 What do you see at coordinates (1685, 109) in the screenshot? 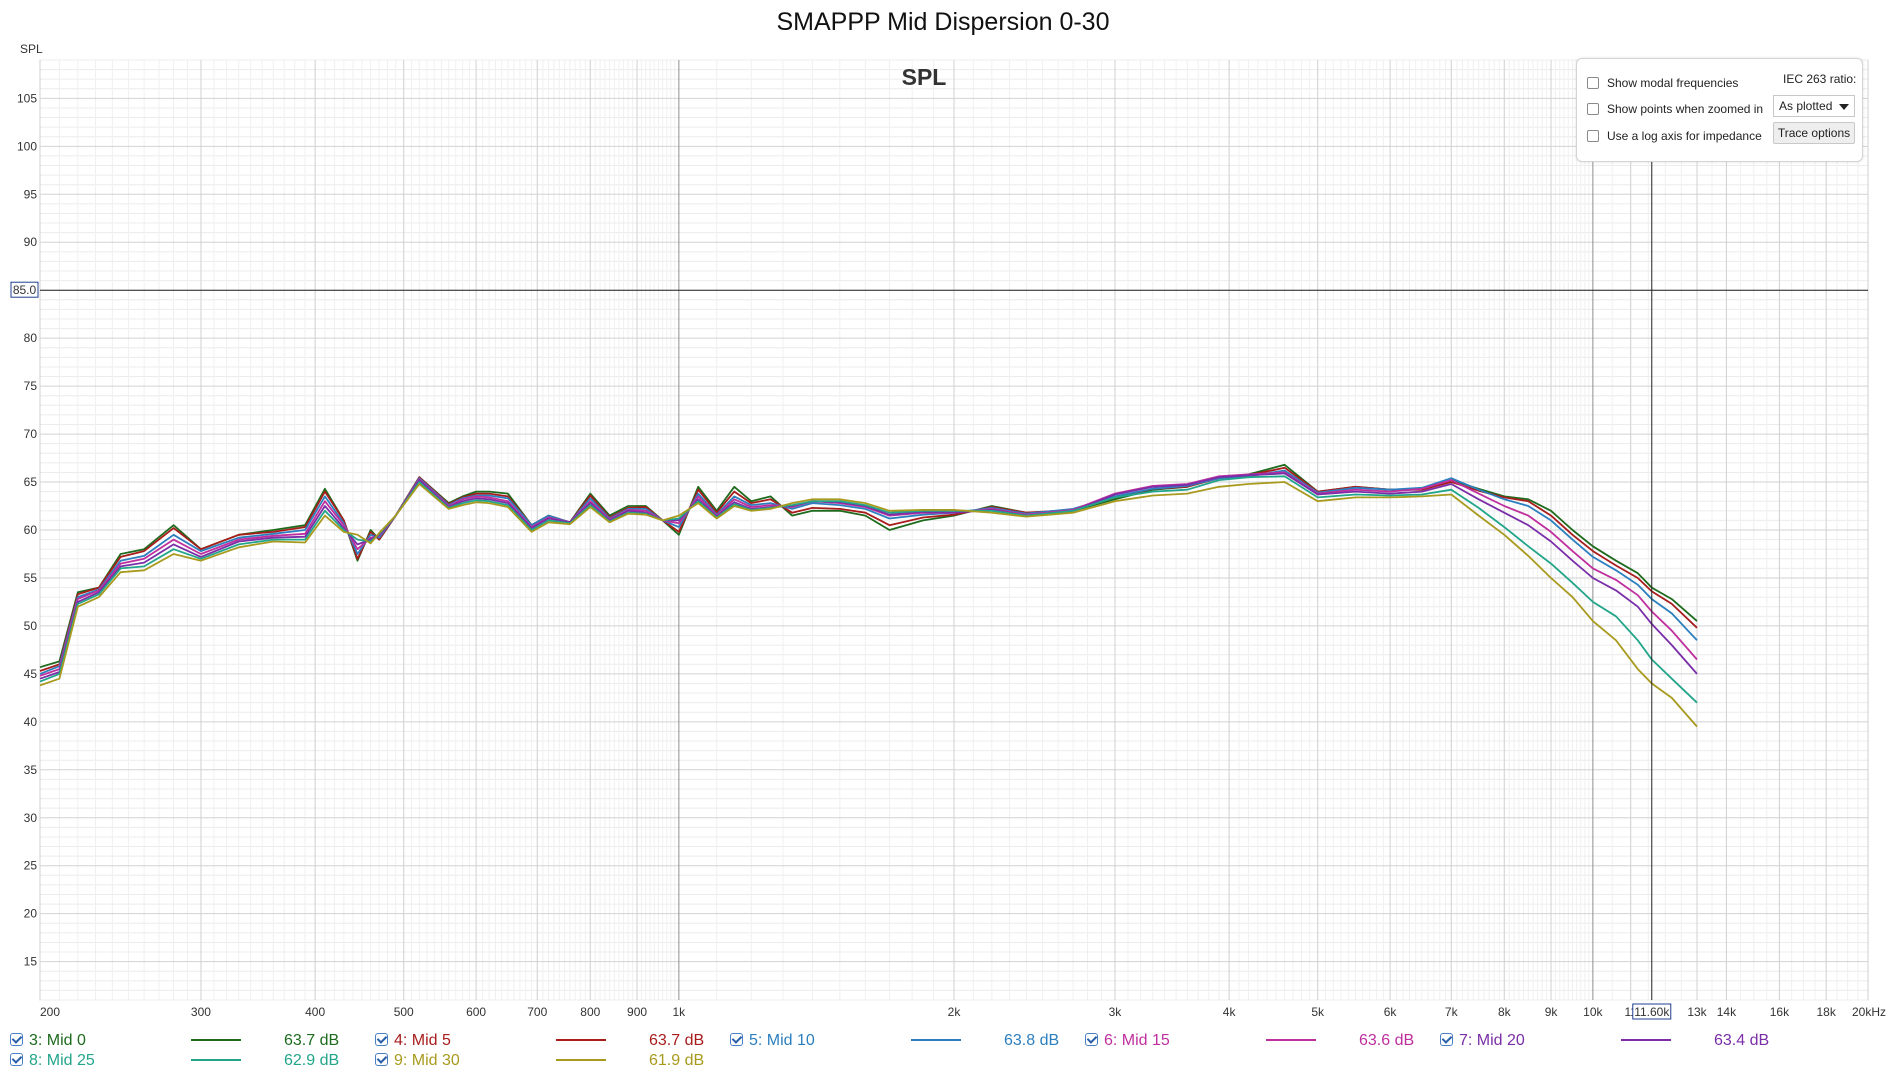
I see `option-show-points-label: Show points when zoomed in` at bounding box center [1685, 109].